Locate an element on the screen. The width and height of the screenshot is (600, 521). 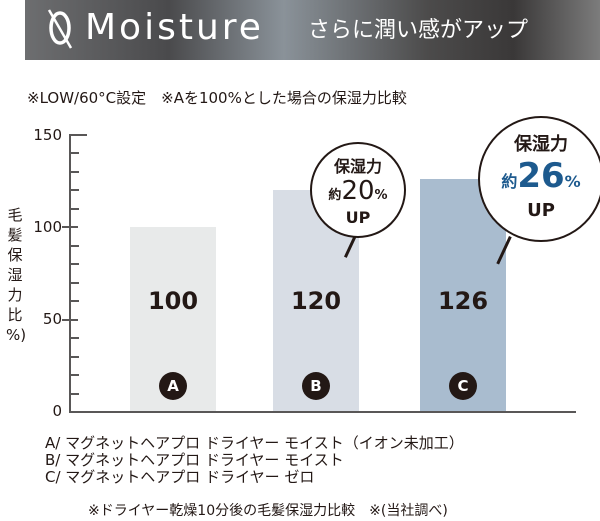
bar-badge-c: C is located at coordinates (463, 385).